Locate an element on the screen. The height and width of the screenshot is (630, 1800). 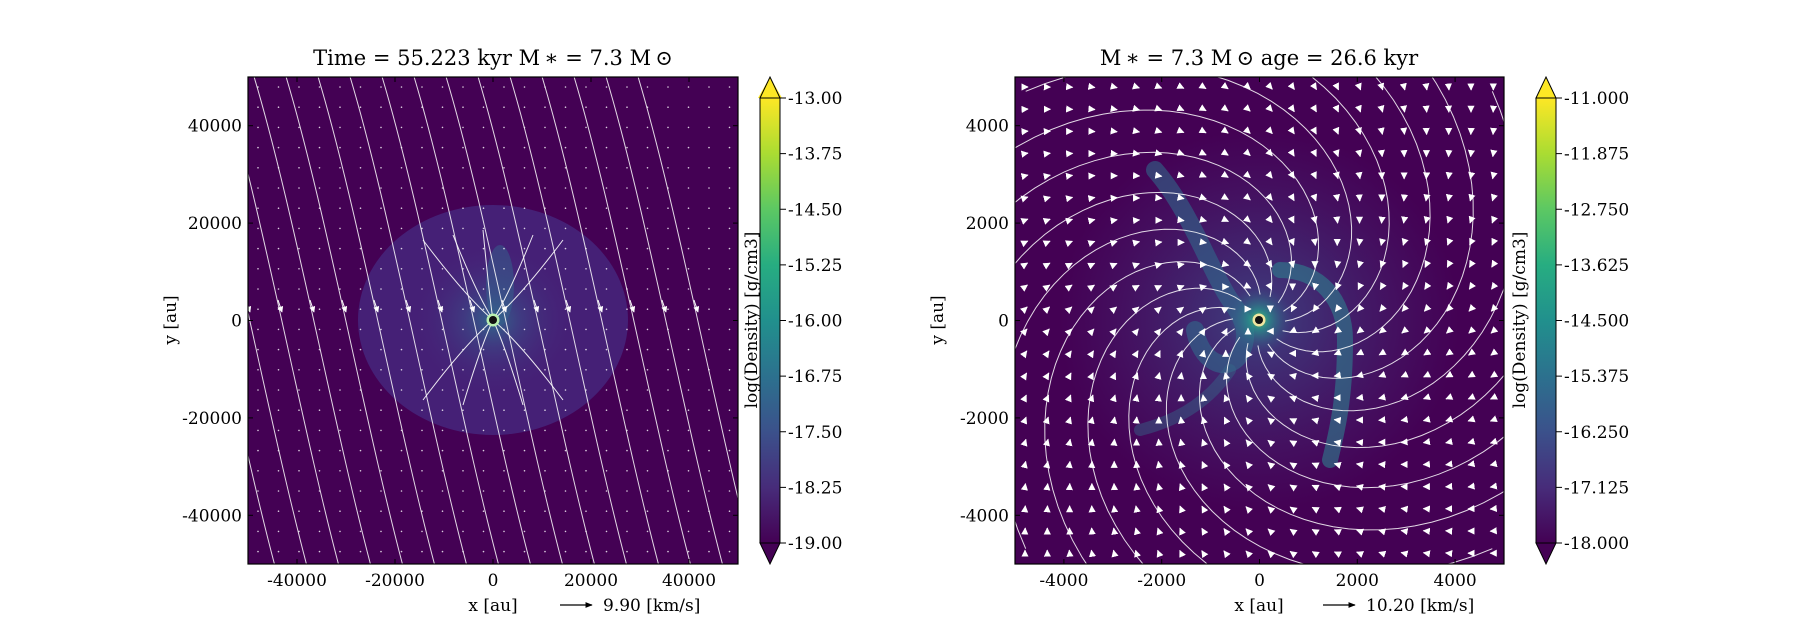
xtick-label: 20000 is located at coordinates (591, 581).